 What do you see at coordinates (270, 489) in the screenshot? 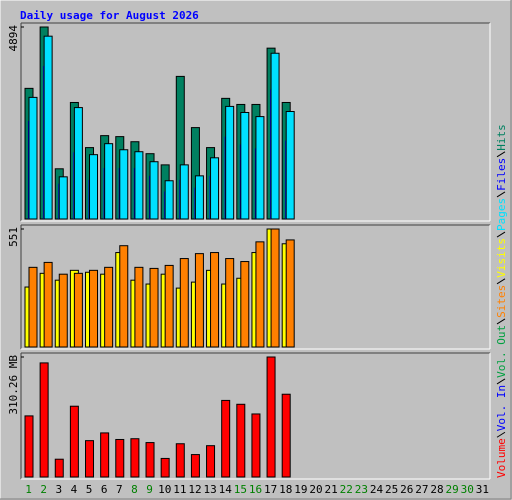
I see `x-tick-label: 17` at bounding box center [270, 489].